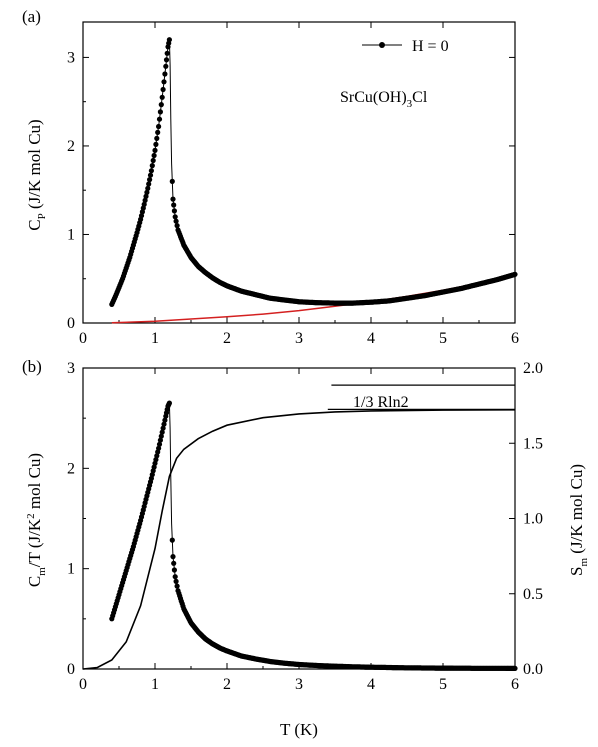 The width and height of the screenshot is (598, 747). I want to click on cm-tail: mol Cu), so click(34, 483).